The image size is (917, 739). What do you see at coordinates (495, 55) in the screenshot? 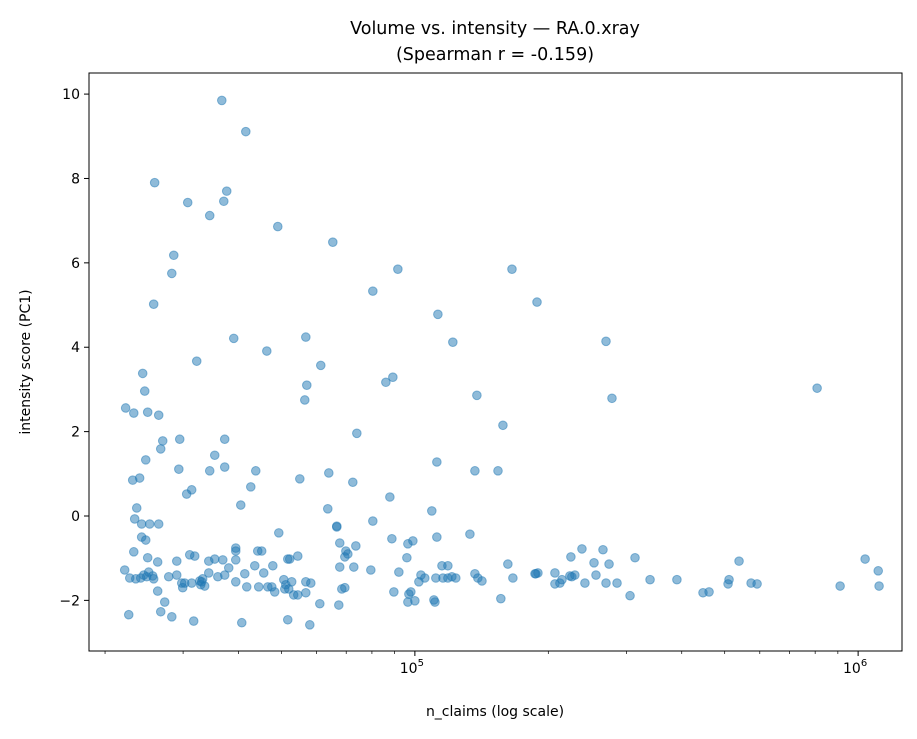
I see `chart-subtitle: (Spearman r = -0.159)` at bounding box center [495, 55].